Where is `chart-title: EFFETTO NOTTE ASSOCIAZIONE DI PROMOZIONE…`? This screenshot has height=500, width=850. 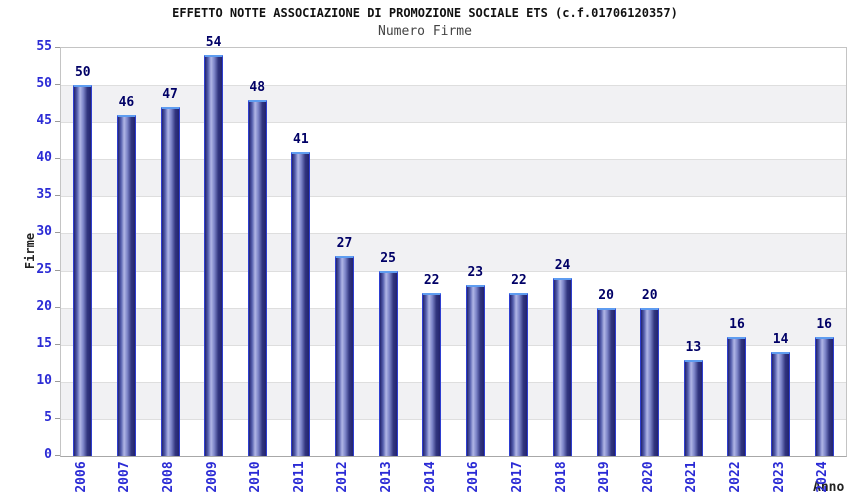
chart-title: EFFETTO NOTTE ASSOCIAZIONE DI PROMOZIONE… is located at coordinates (425, 13).